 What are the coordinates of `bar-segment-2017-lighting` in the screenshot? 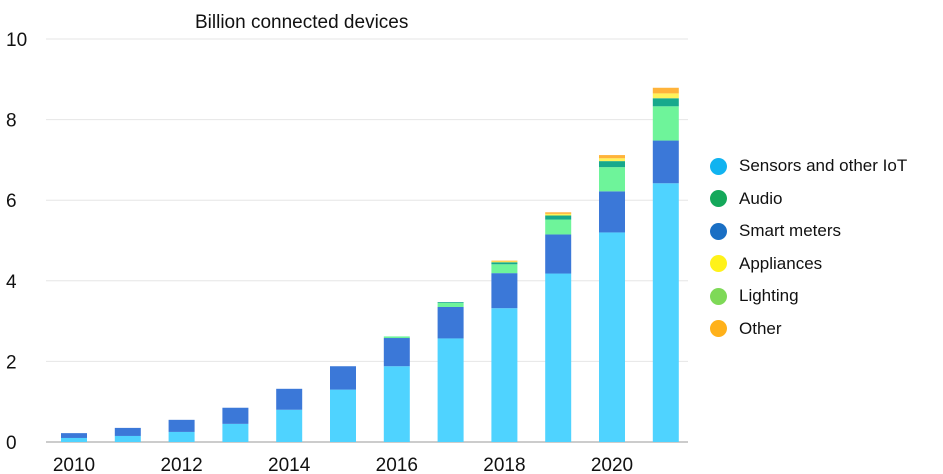 It's located at (450, 304).